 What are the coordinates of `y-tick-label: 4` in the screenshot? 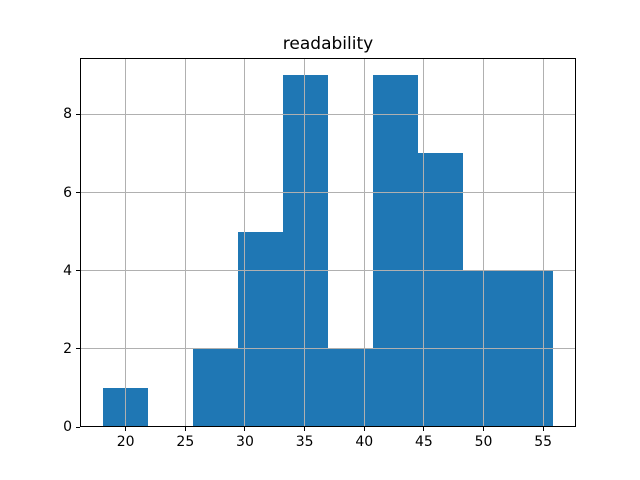 It's located at (67, 270).